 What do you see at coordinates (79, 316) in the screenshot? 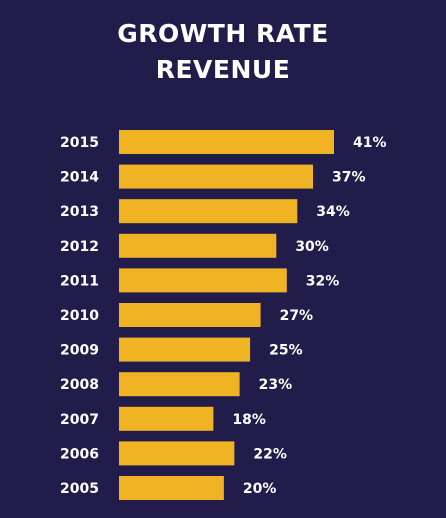
I see `category-label-2010: 2010` at bounding box center [79, 316].